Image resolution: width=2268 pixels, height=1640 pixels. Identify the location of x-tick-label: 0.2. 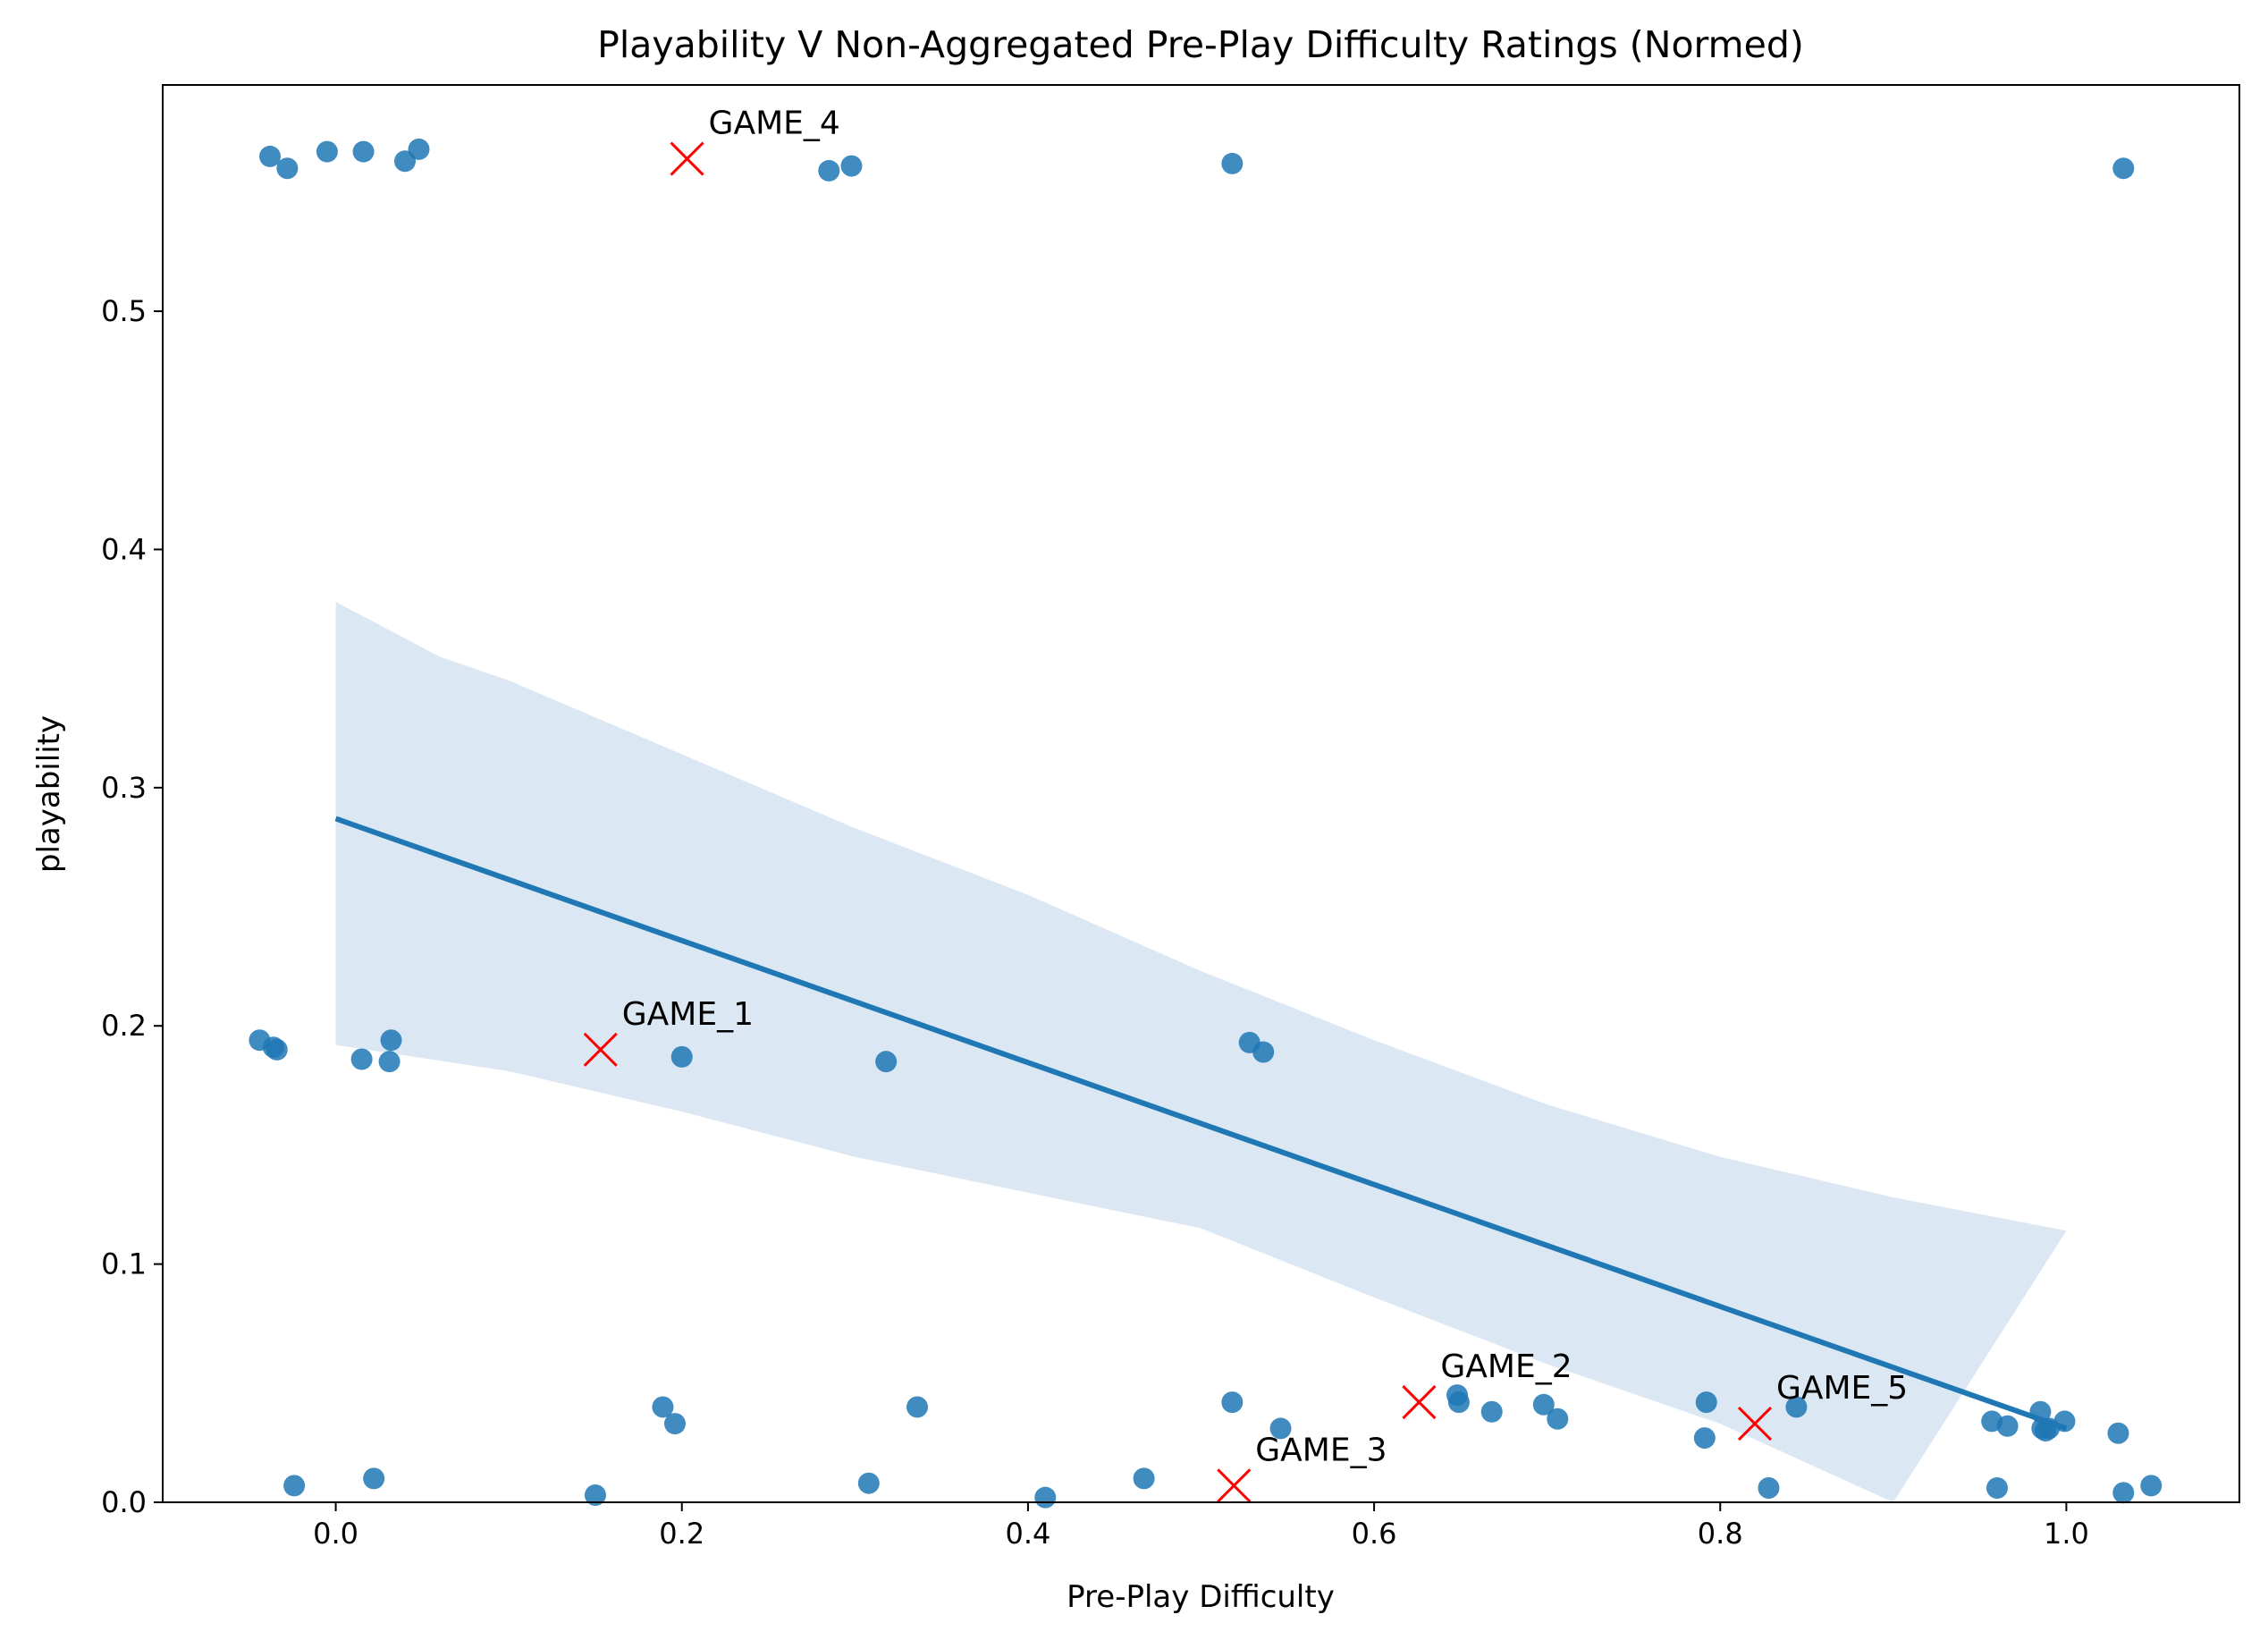
(681, 1534).